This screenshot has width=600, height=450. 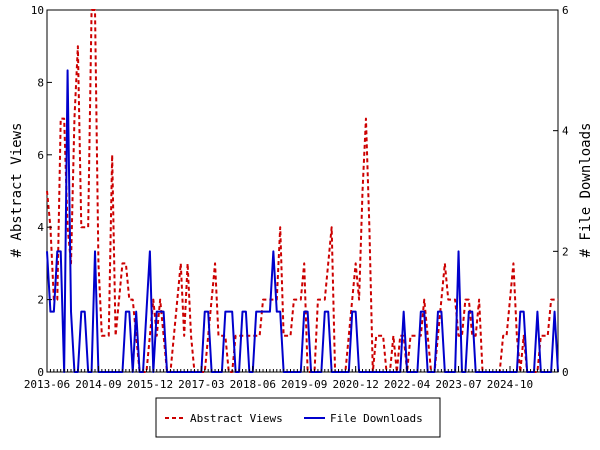 What do you see at coordinates (40, 227) in the screenshot?
I see `y-left-tick-label: 4` at bounding box center [40, 227].